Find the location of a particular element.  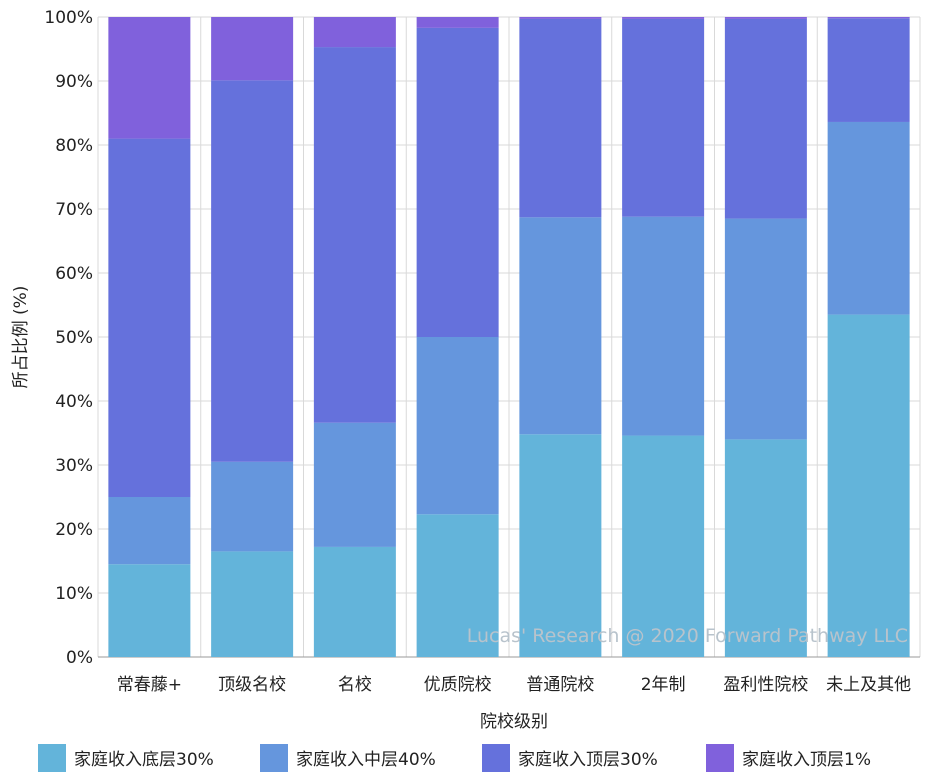

legend-label: 家庭收入中层40% is located at coordinates (366, 760).